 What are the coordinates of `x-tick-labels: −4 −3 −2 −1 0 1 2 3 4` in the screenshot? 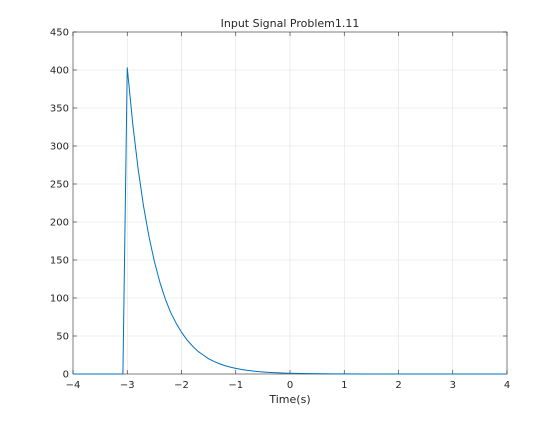 It's located at (288, 385).